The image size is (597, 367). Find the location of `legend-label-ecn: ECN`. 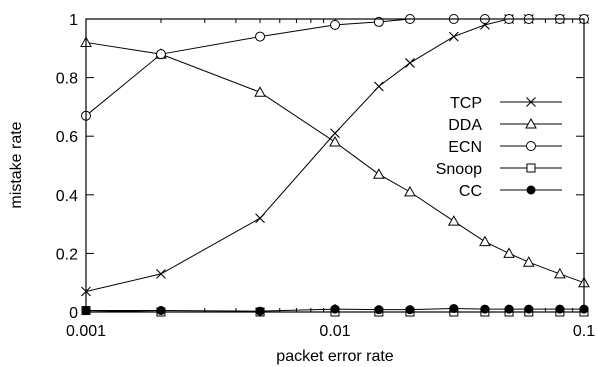

legend-label-ecn: ECN is located at coordinates (465, 147).